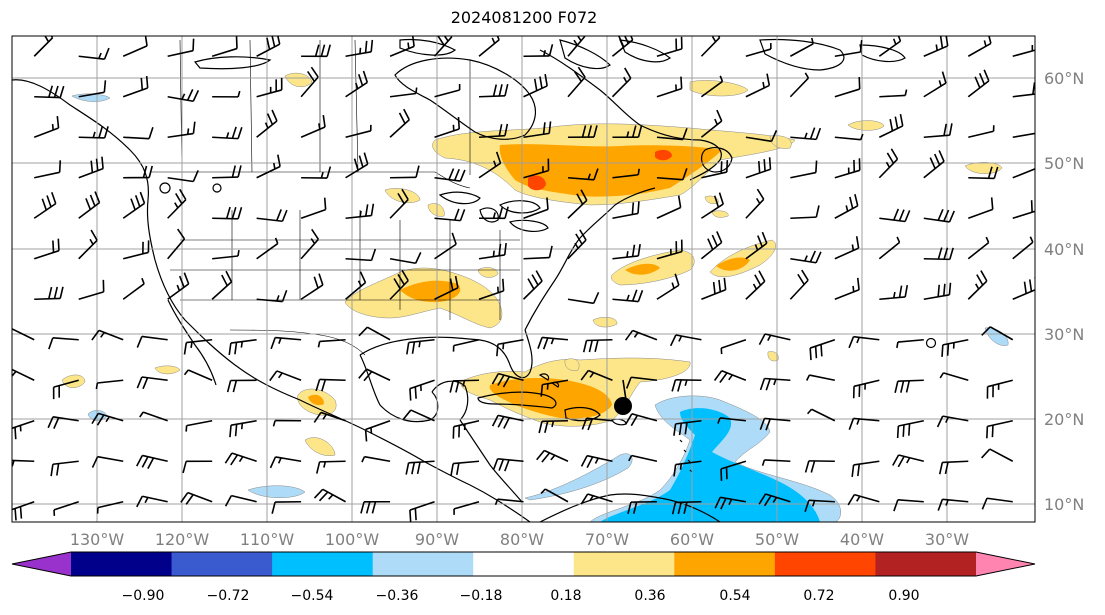  Describe the element at coordinates (1064, 419) in the screenshot. I see `lat-label: 20°N` at that location.